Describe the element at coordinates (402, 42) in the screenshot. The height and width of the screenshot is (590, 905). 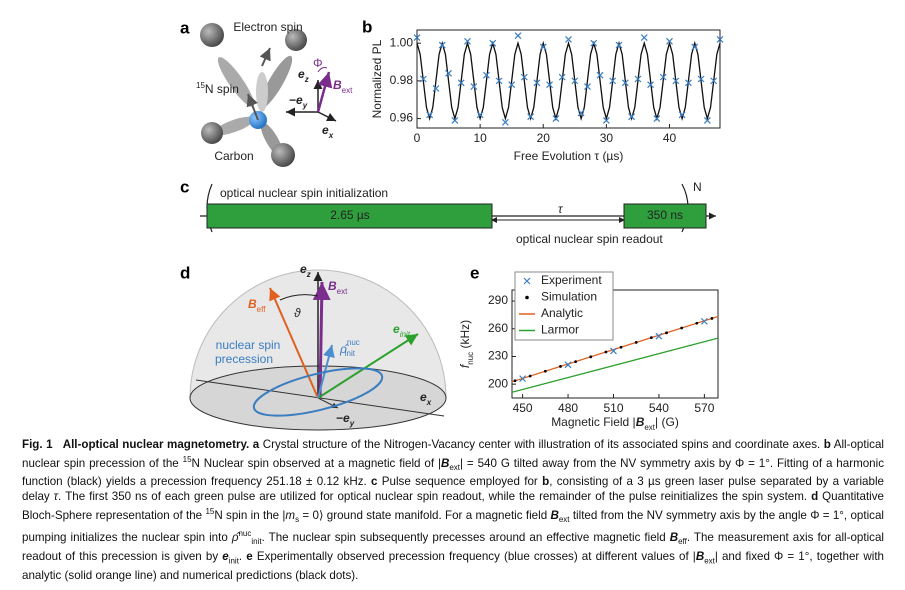
I see `y-tick-label: 1.00` at that location.